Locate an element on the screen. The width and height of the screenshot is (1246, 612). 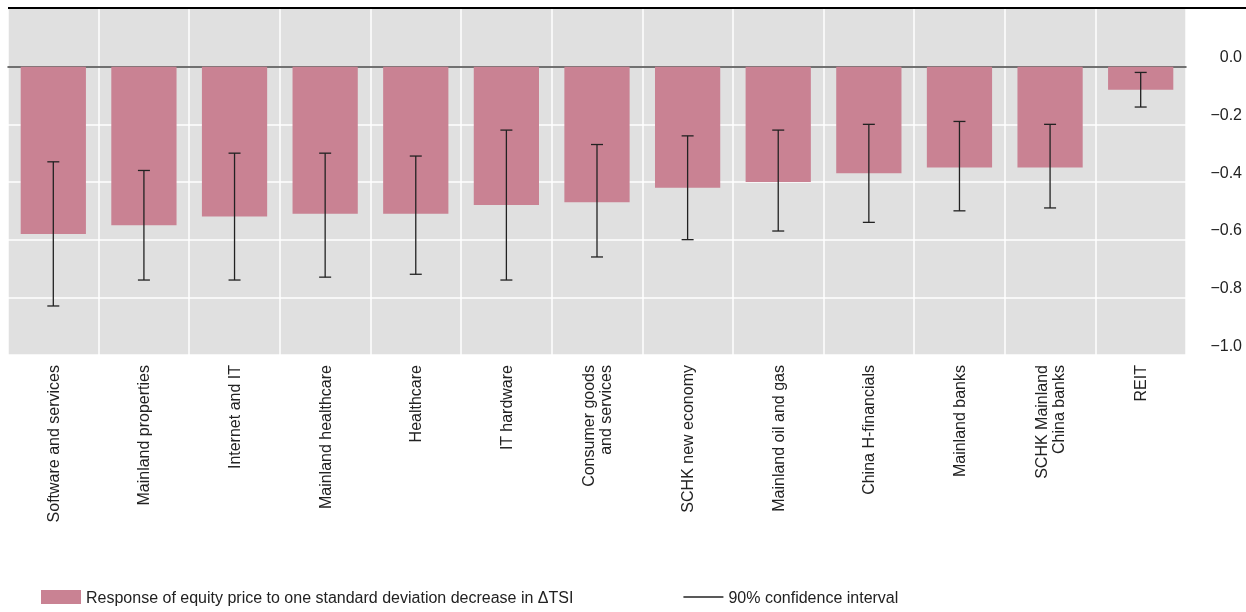
x-tick-label: China H-financials is located at coordinates (869, 430).